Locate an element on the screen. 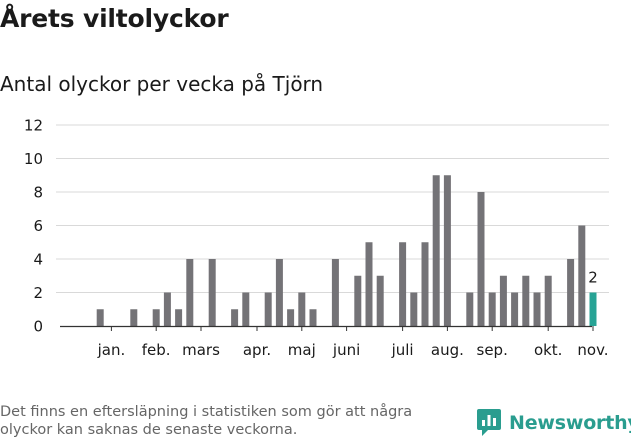  chart-title: Årets viltolyckor is located at coordinates (114, 18).